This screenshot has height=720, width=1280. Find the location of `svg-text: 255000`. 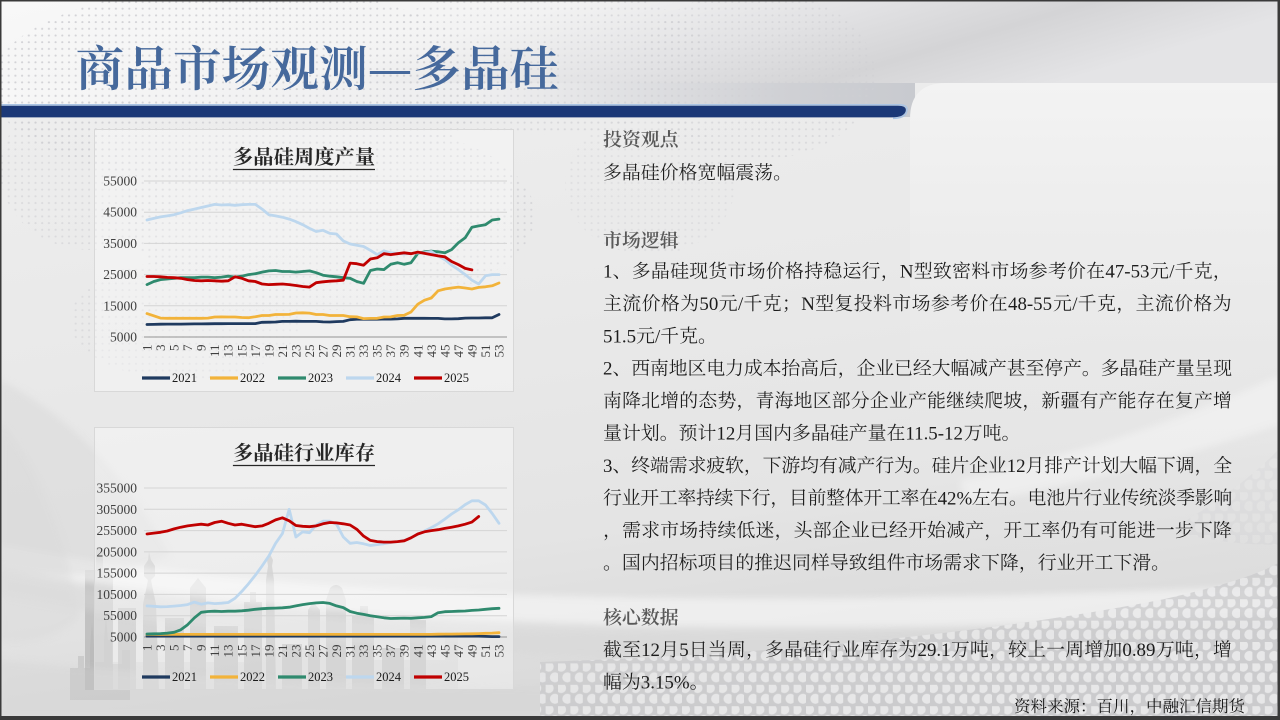

svg-text: 255000 is located at coordinates (117, 530).